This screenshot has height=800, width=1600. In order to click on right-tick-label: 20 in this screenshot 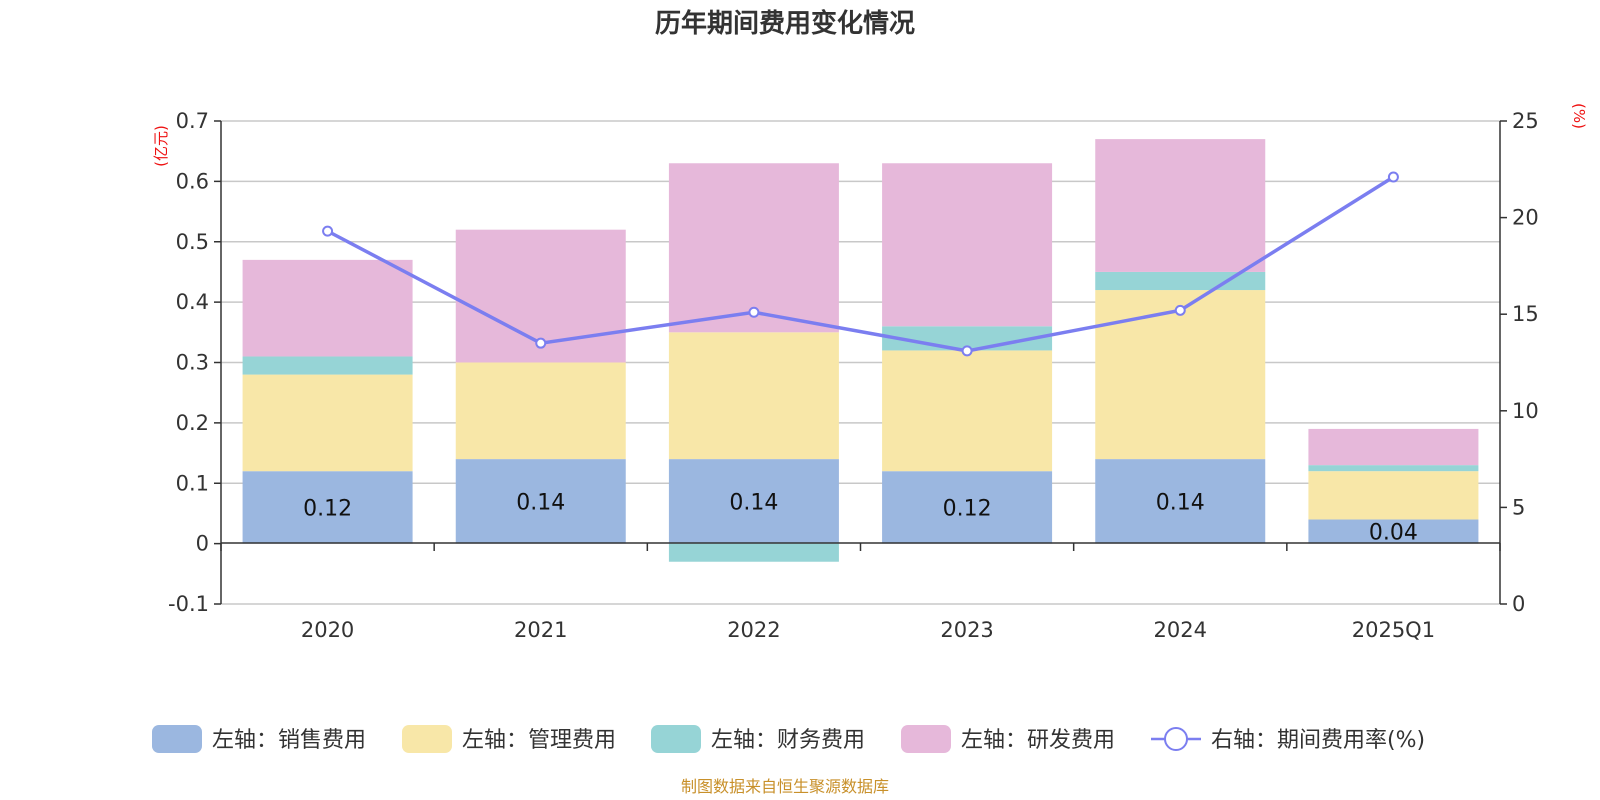, I will do `click(1525, 218)`.